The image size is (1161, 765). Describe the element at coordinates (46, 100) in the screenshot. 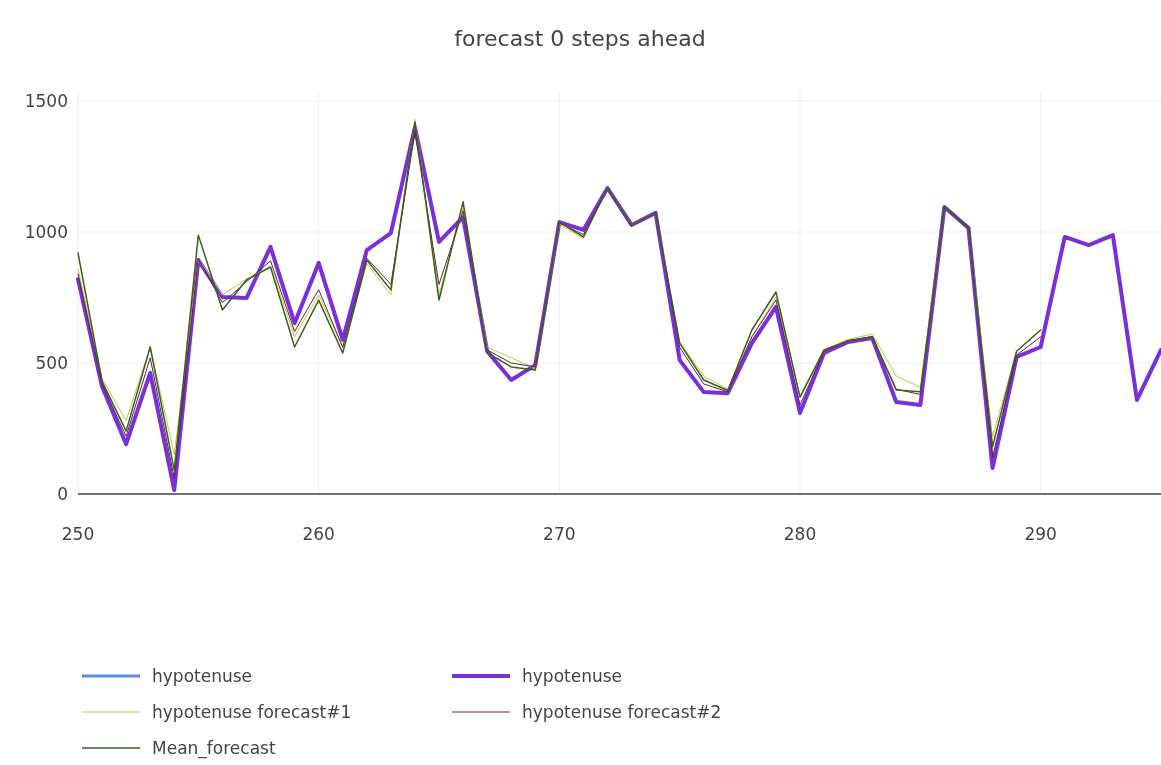

I see `y-tick-label: 1500` at that location.